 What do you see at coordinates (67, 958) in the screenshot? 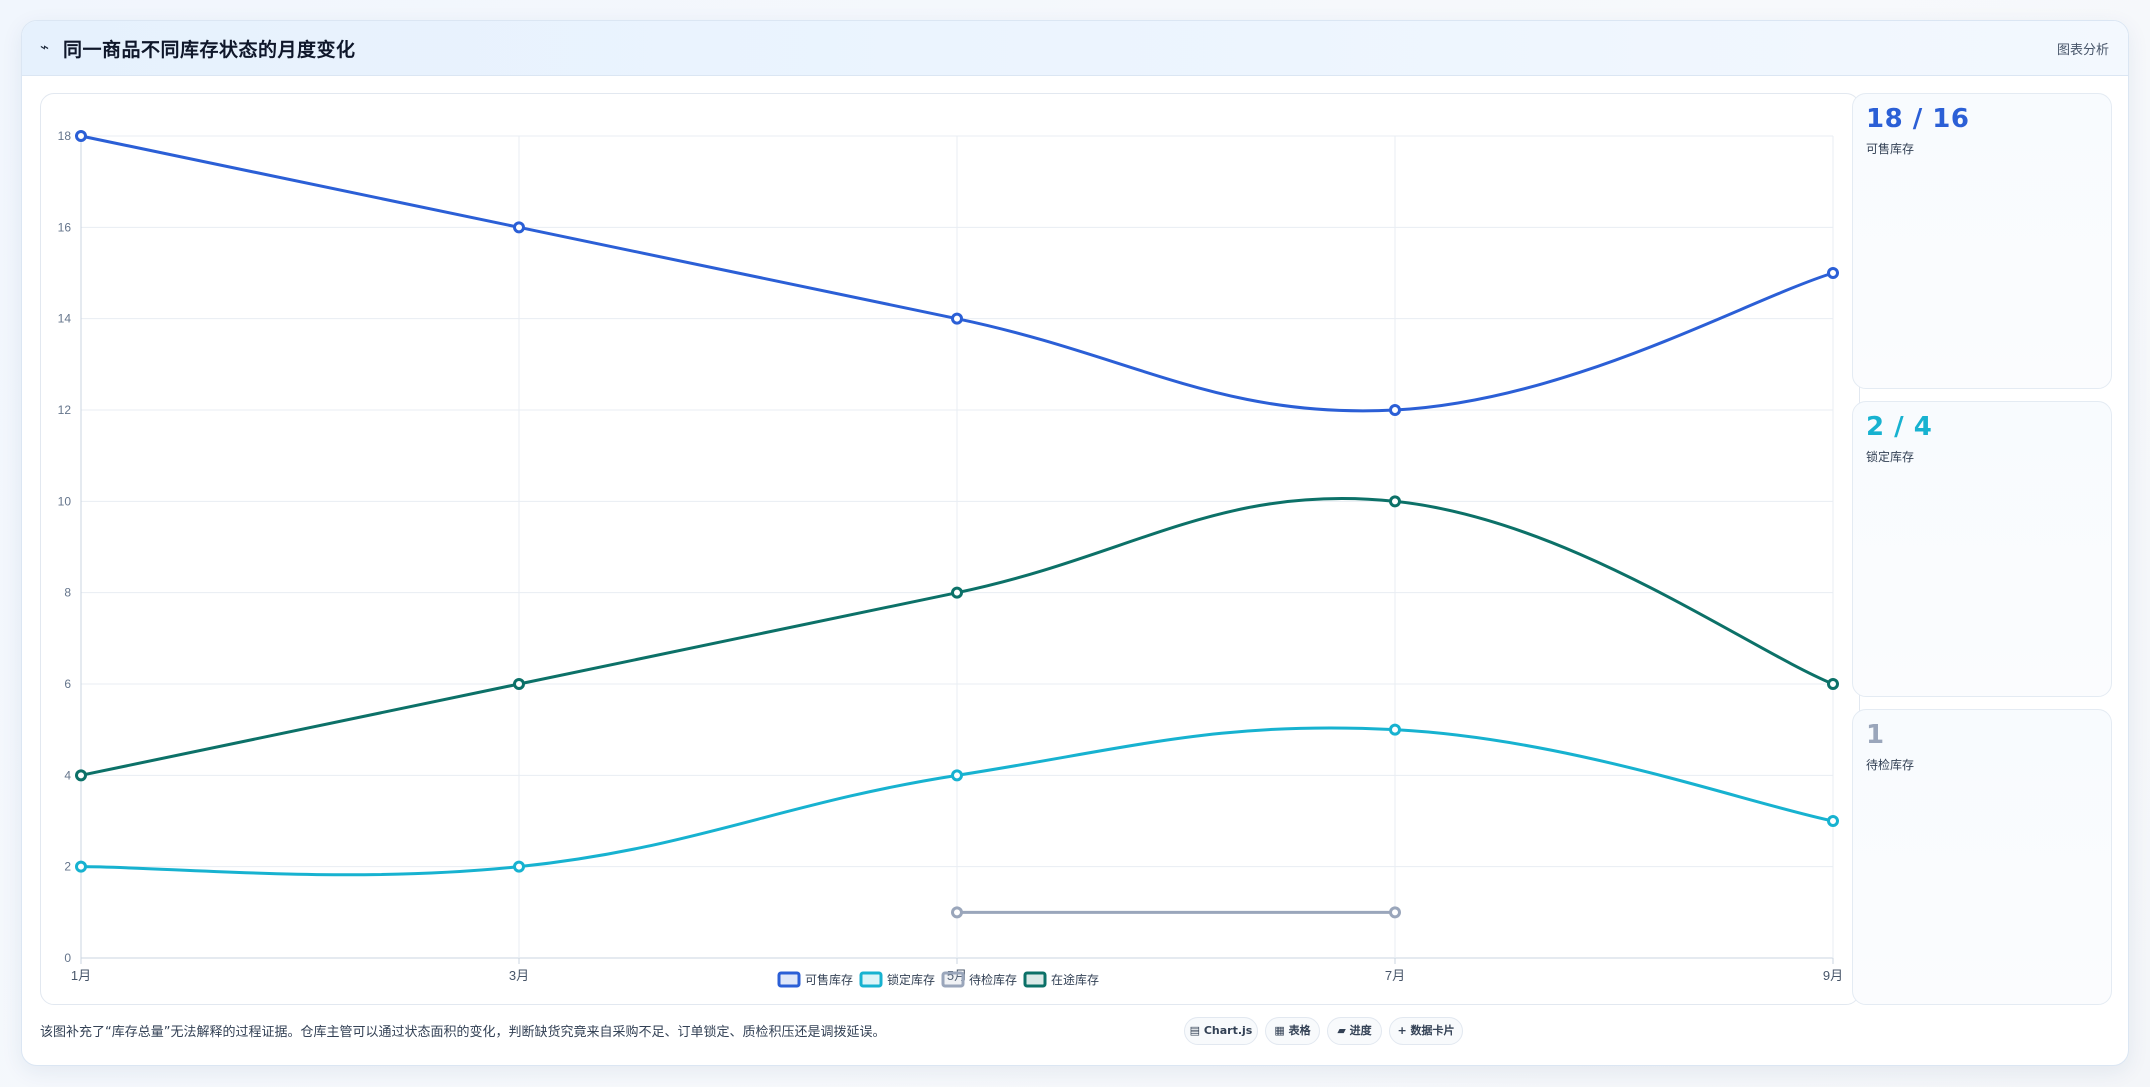
I see `y-tick-label: 0` at bounding box center [67, 958].